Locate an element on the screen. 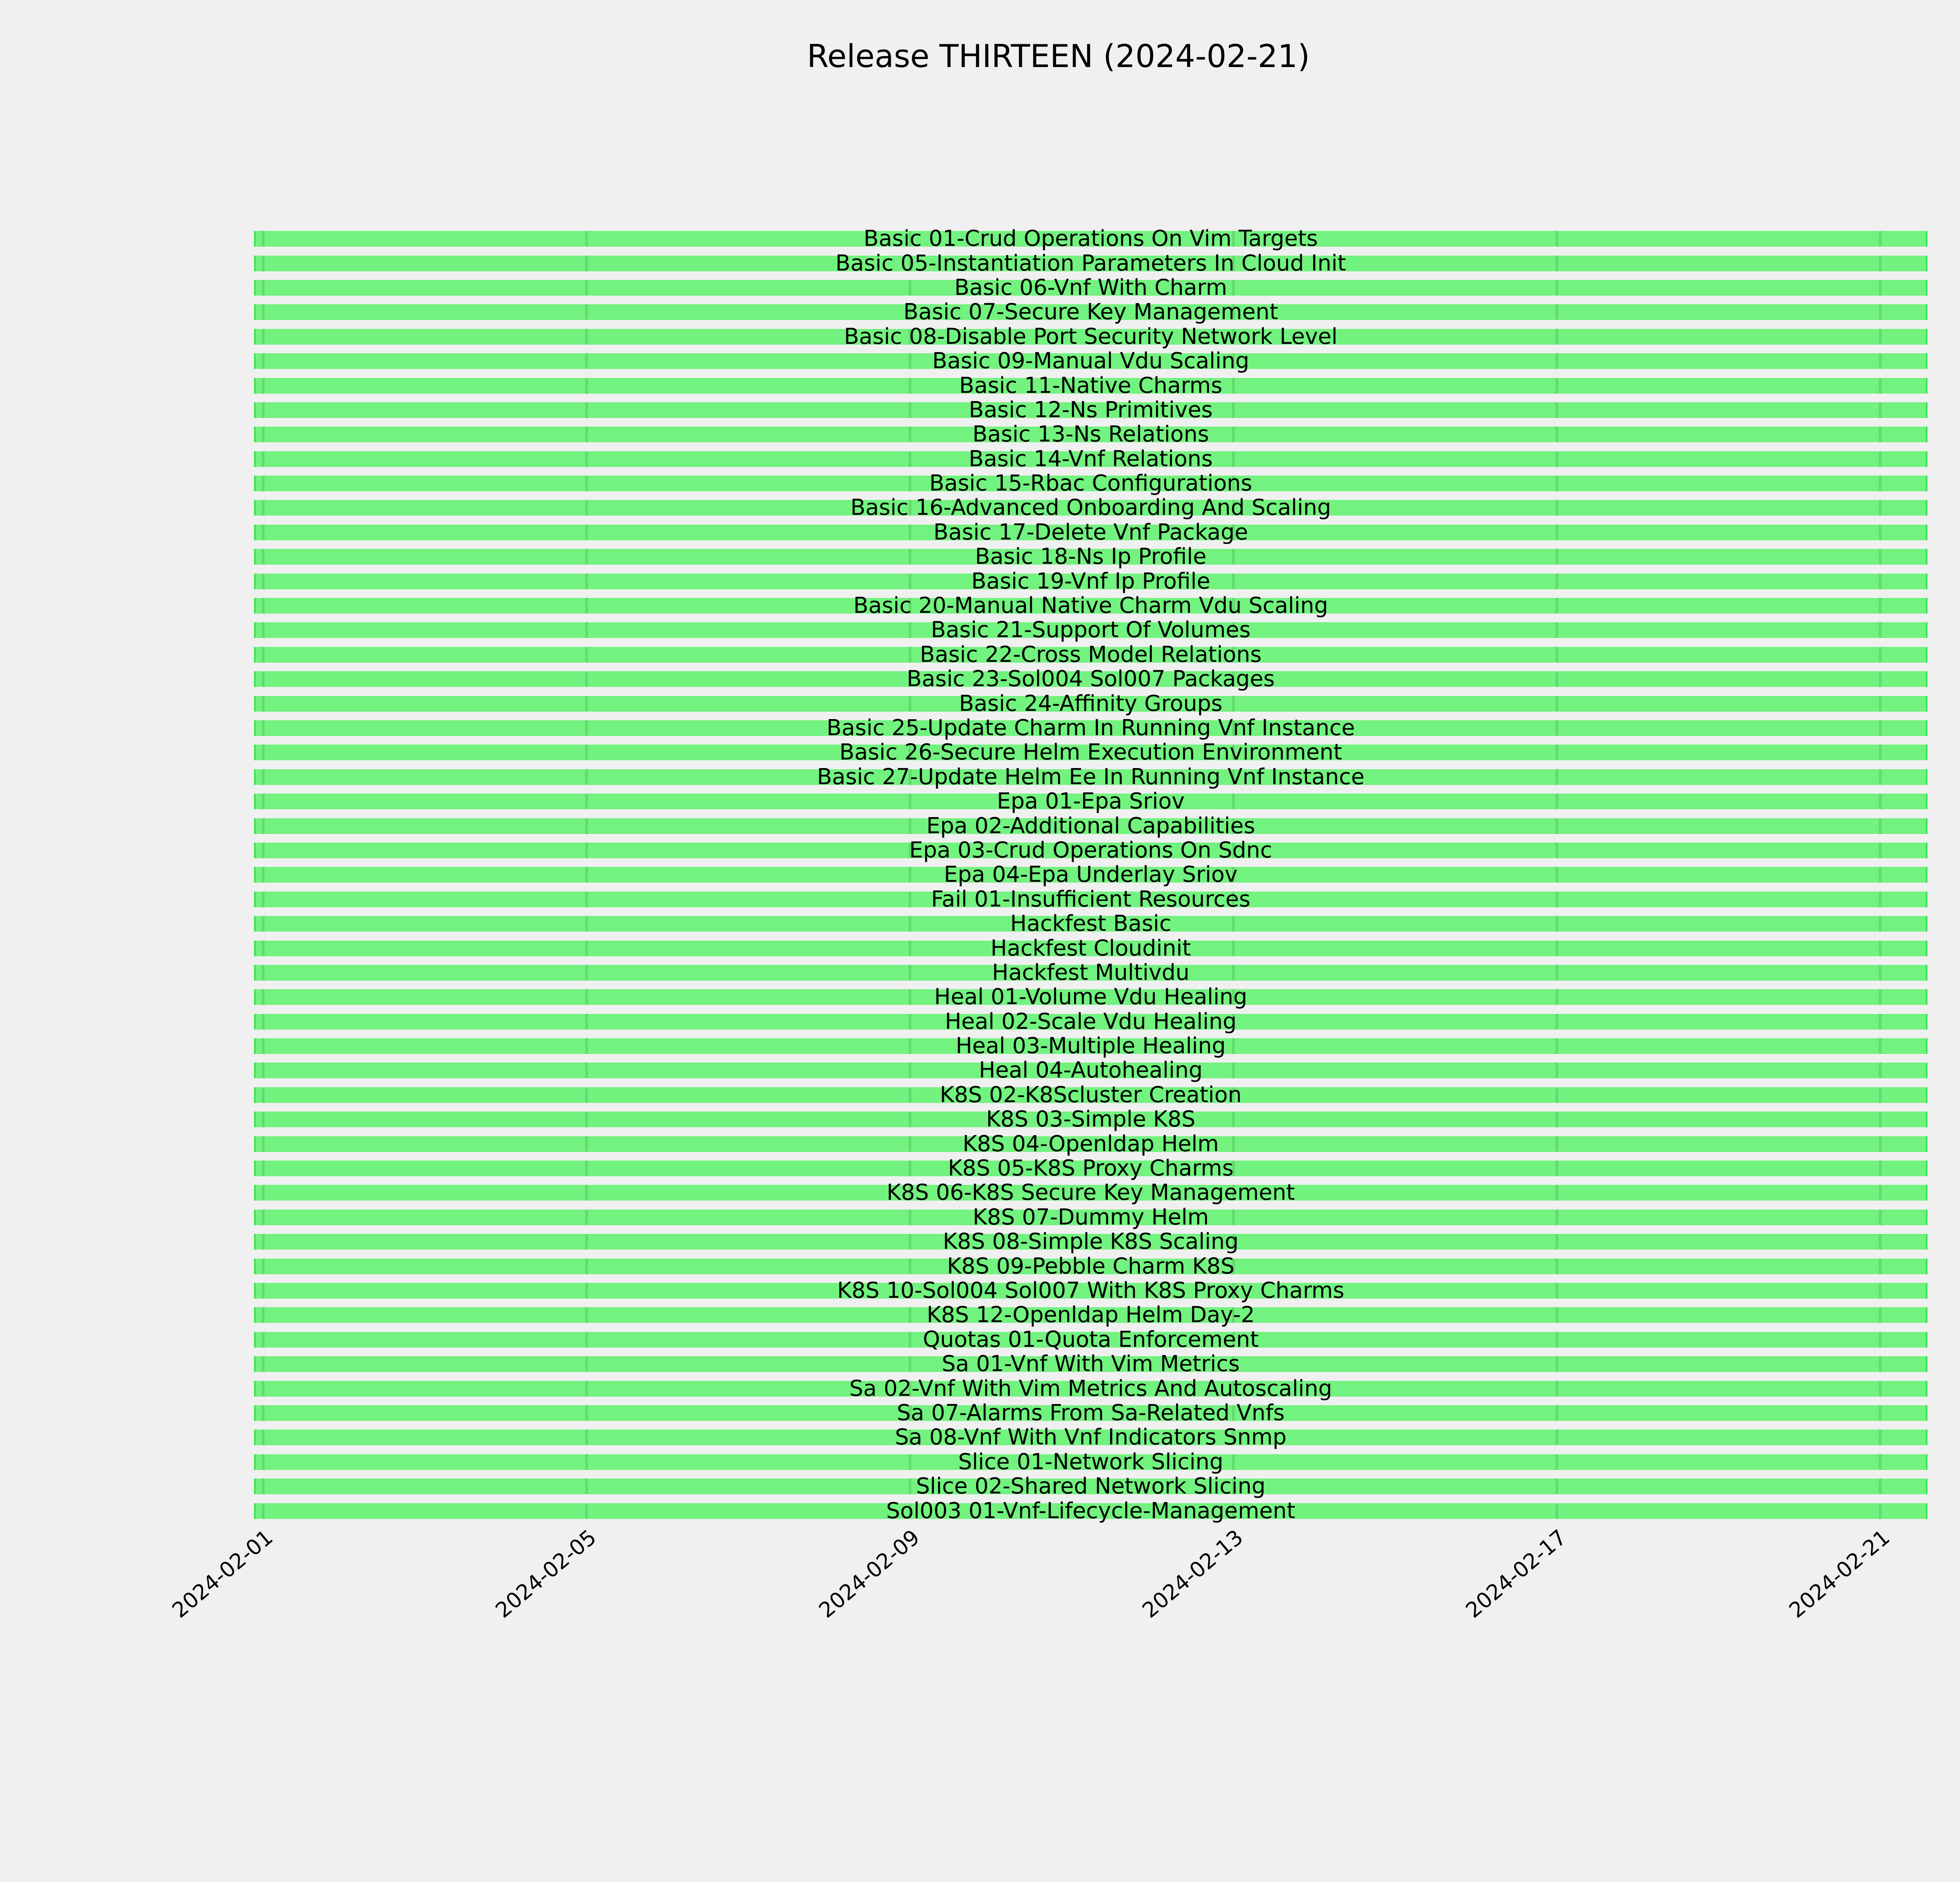  task-bar: K8S 04-Openldap Helm is located at coordinates (1090, 1144).